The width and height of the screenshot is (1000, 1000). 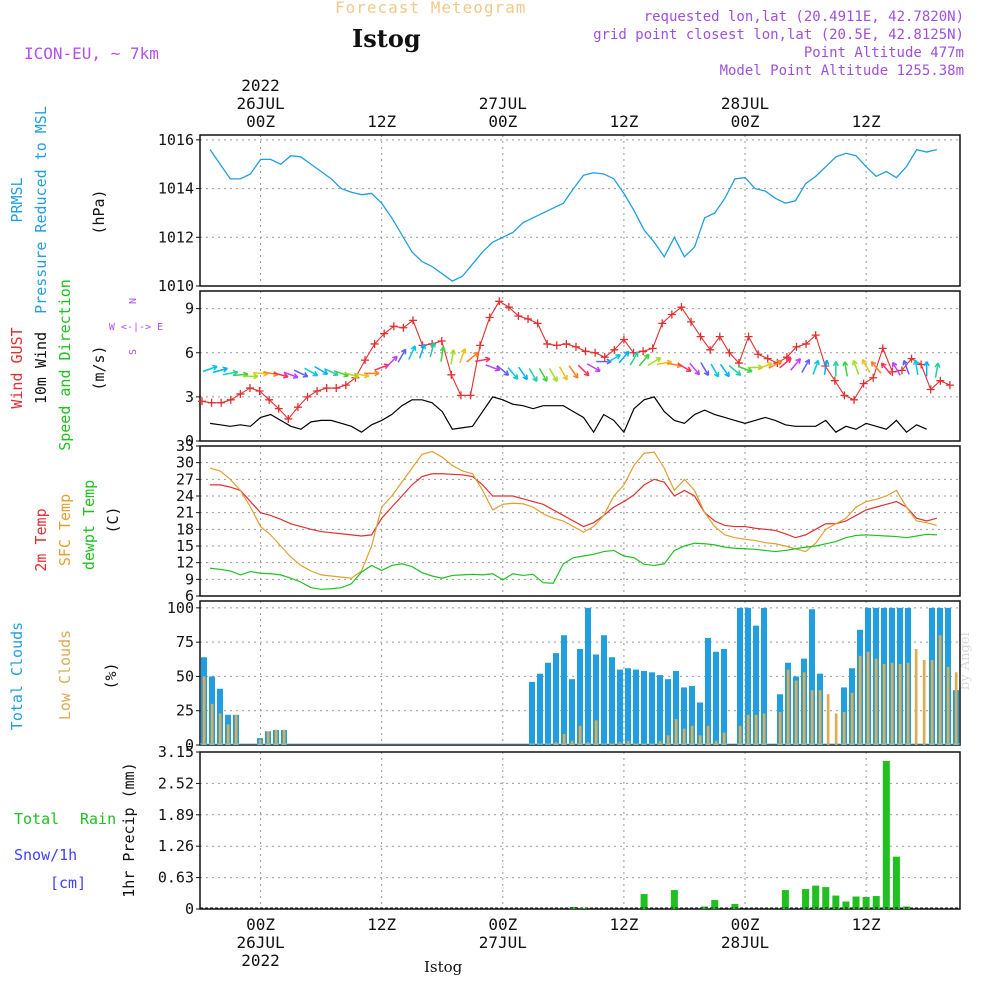 What do you see at coordinates (41, 210) in the screenshot?
I see `pressure-label-msl: Pressure Reduced to MSL` at bounding box center [41, 210].